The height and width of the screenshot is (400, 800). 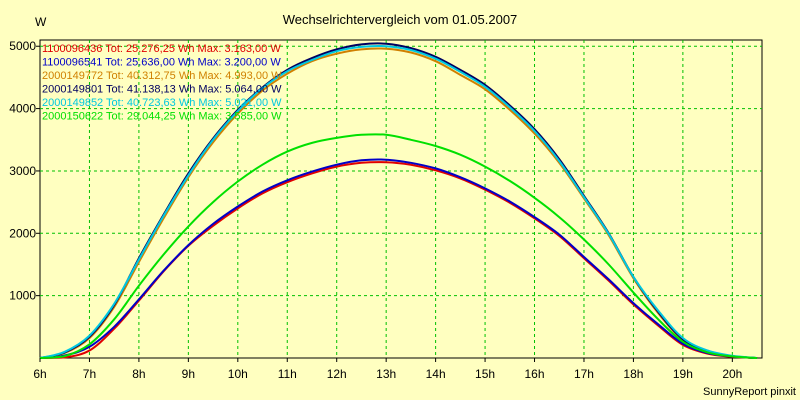 What do you see at coordinates (287, 374) in the screenshot?
I see `x-tick-label: 11h` at bounding box center [287, 374].